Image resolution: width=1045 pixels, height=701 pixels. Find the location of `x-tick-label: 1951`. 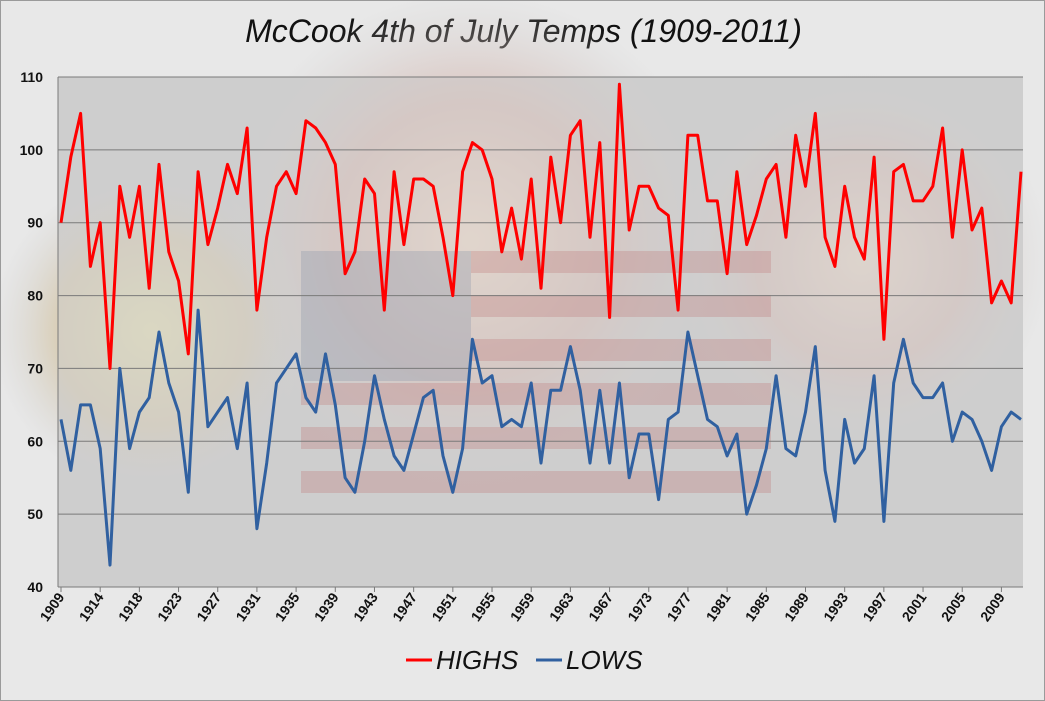

x-tick-label: 1951 is located at coordinates (443, 606).